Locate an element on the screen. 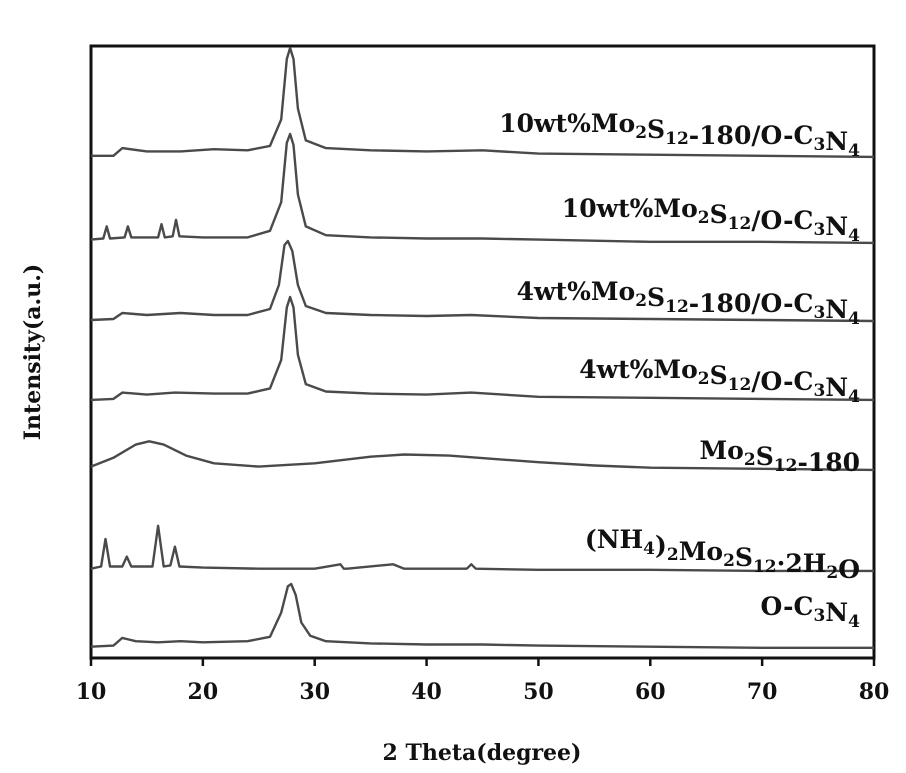 This screenshot has width=906, height=773. series-label-2: 10wt%Mo2S12/O-C3N4 is located at coordinates (711, 220).